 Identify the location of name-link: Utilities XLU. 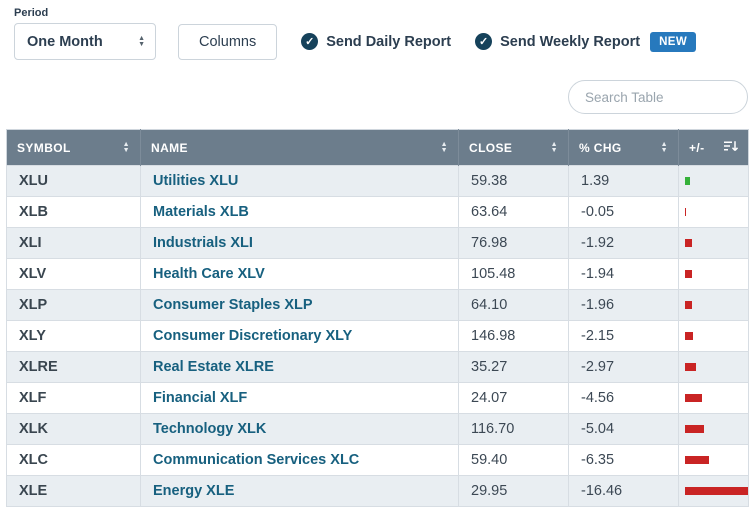
(196, 181).